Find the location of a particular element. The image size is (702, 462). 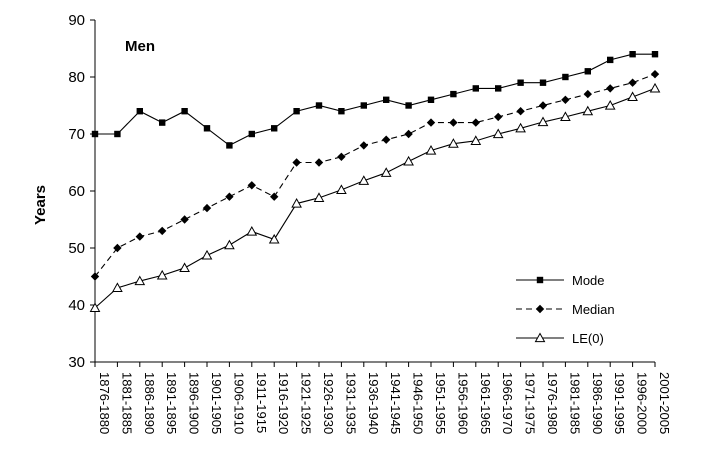

x-tick-label: 1971-1975 is located at coordinates (530, 403).